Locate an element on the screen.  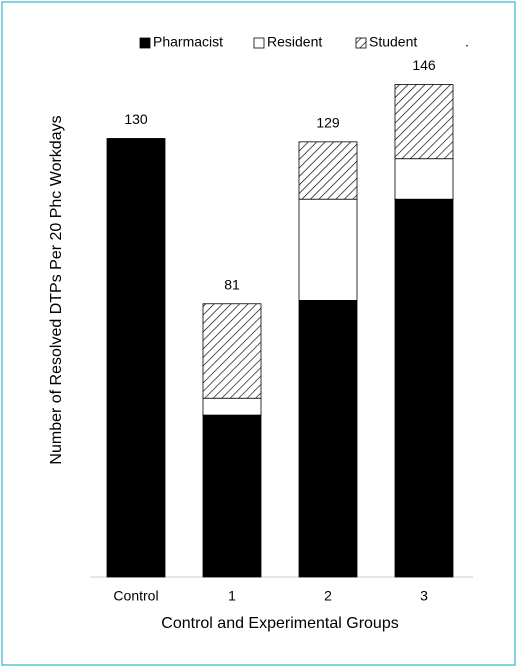
total-label: 129 is located at coordinates (328, 123).